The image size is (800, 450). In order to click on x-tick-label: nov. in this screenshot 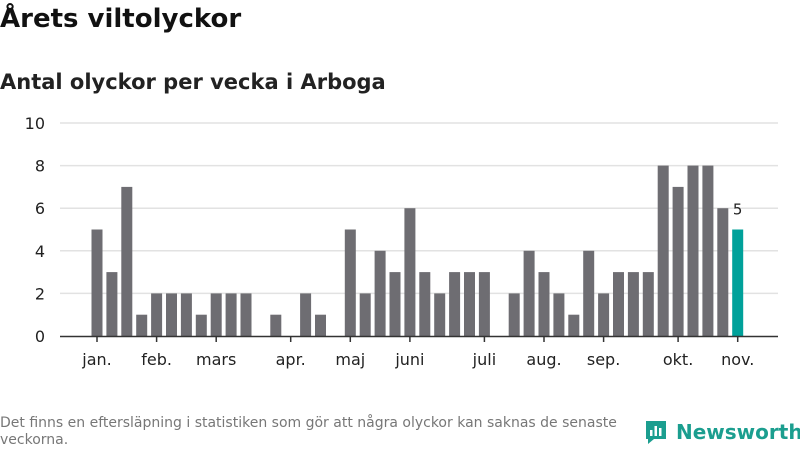, I will do `click(737, 359)`.